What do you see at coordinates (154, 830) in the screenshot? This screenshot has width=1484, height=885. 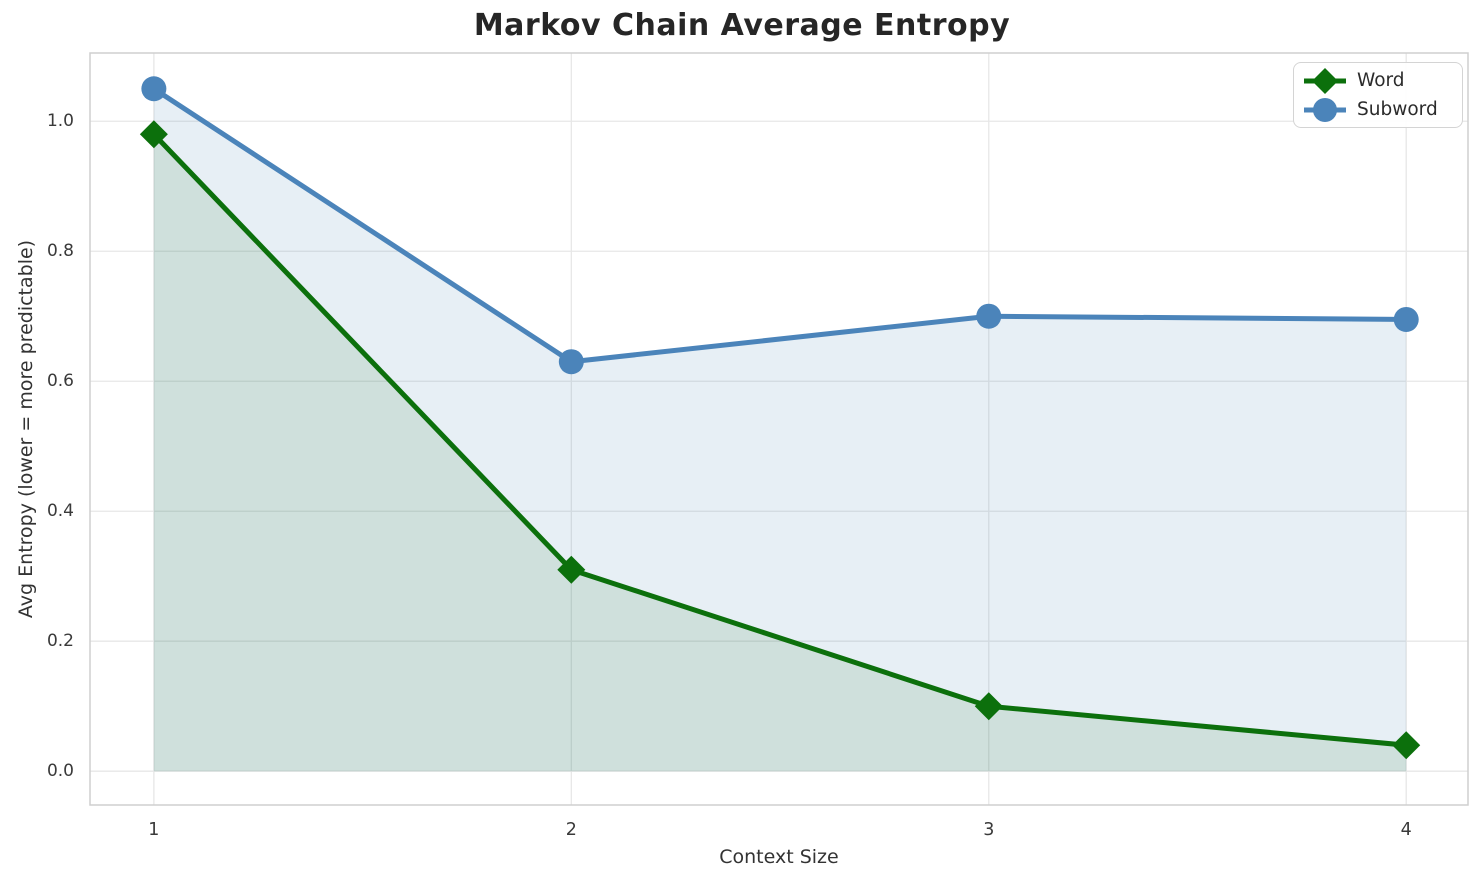 I see `x-tick-label: 1` at bounding box center [154, 830].